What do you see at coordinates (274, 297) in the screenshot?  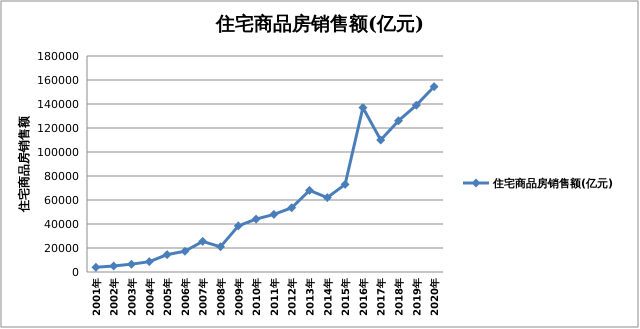 I see `x-tick-label: 2011年` at bounding box center [274, 297].